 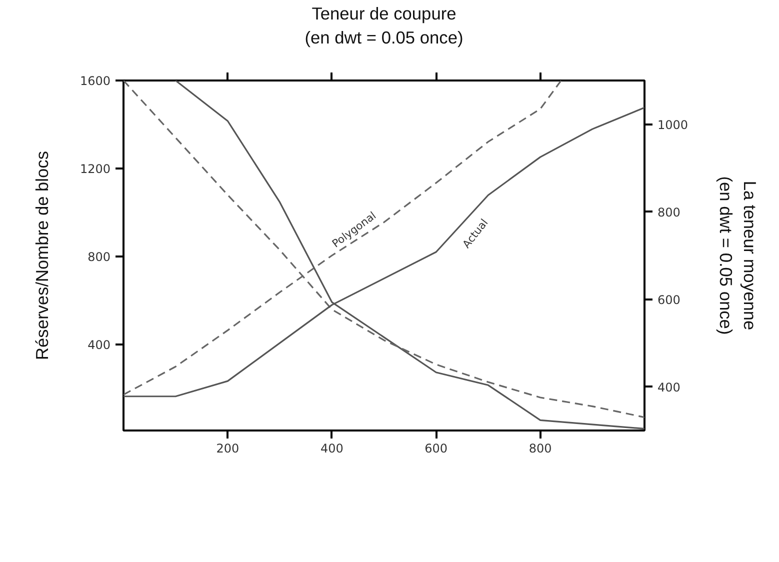 What do you see at coordinates (436, 449) in the screenshot?
I see `x-tick-label: 600` at bounding box center [436, 449].